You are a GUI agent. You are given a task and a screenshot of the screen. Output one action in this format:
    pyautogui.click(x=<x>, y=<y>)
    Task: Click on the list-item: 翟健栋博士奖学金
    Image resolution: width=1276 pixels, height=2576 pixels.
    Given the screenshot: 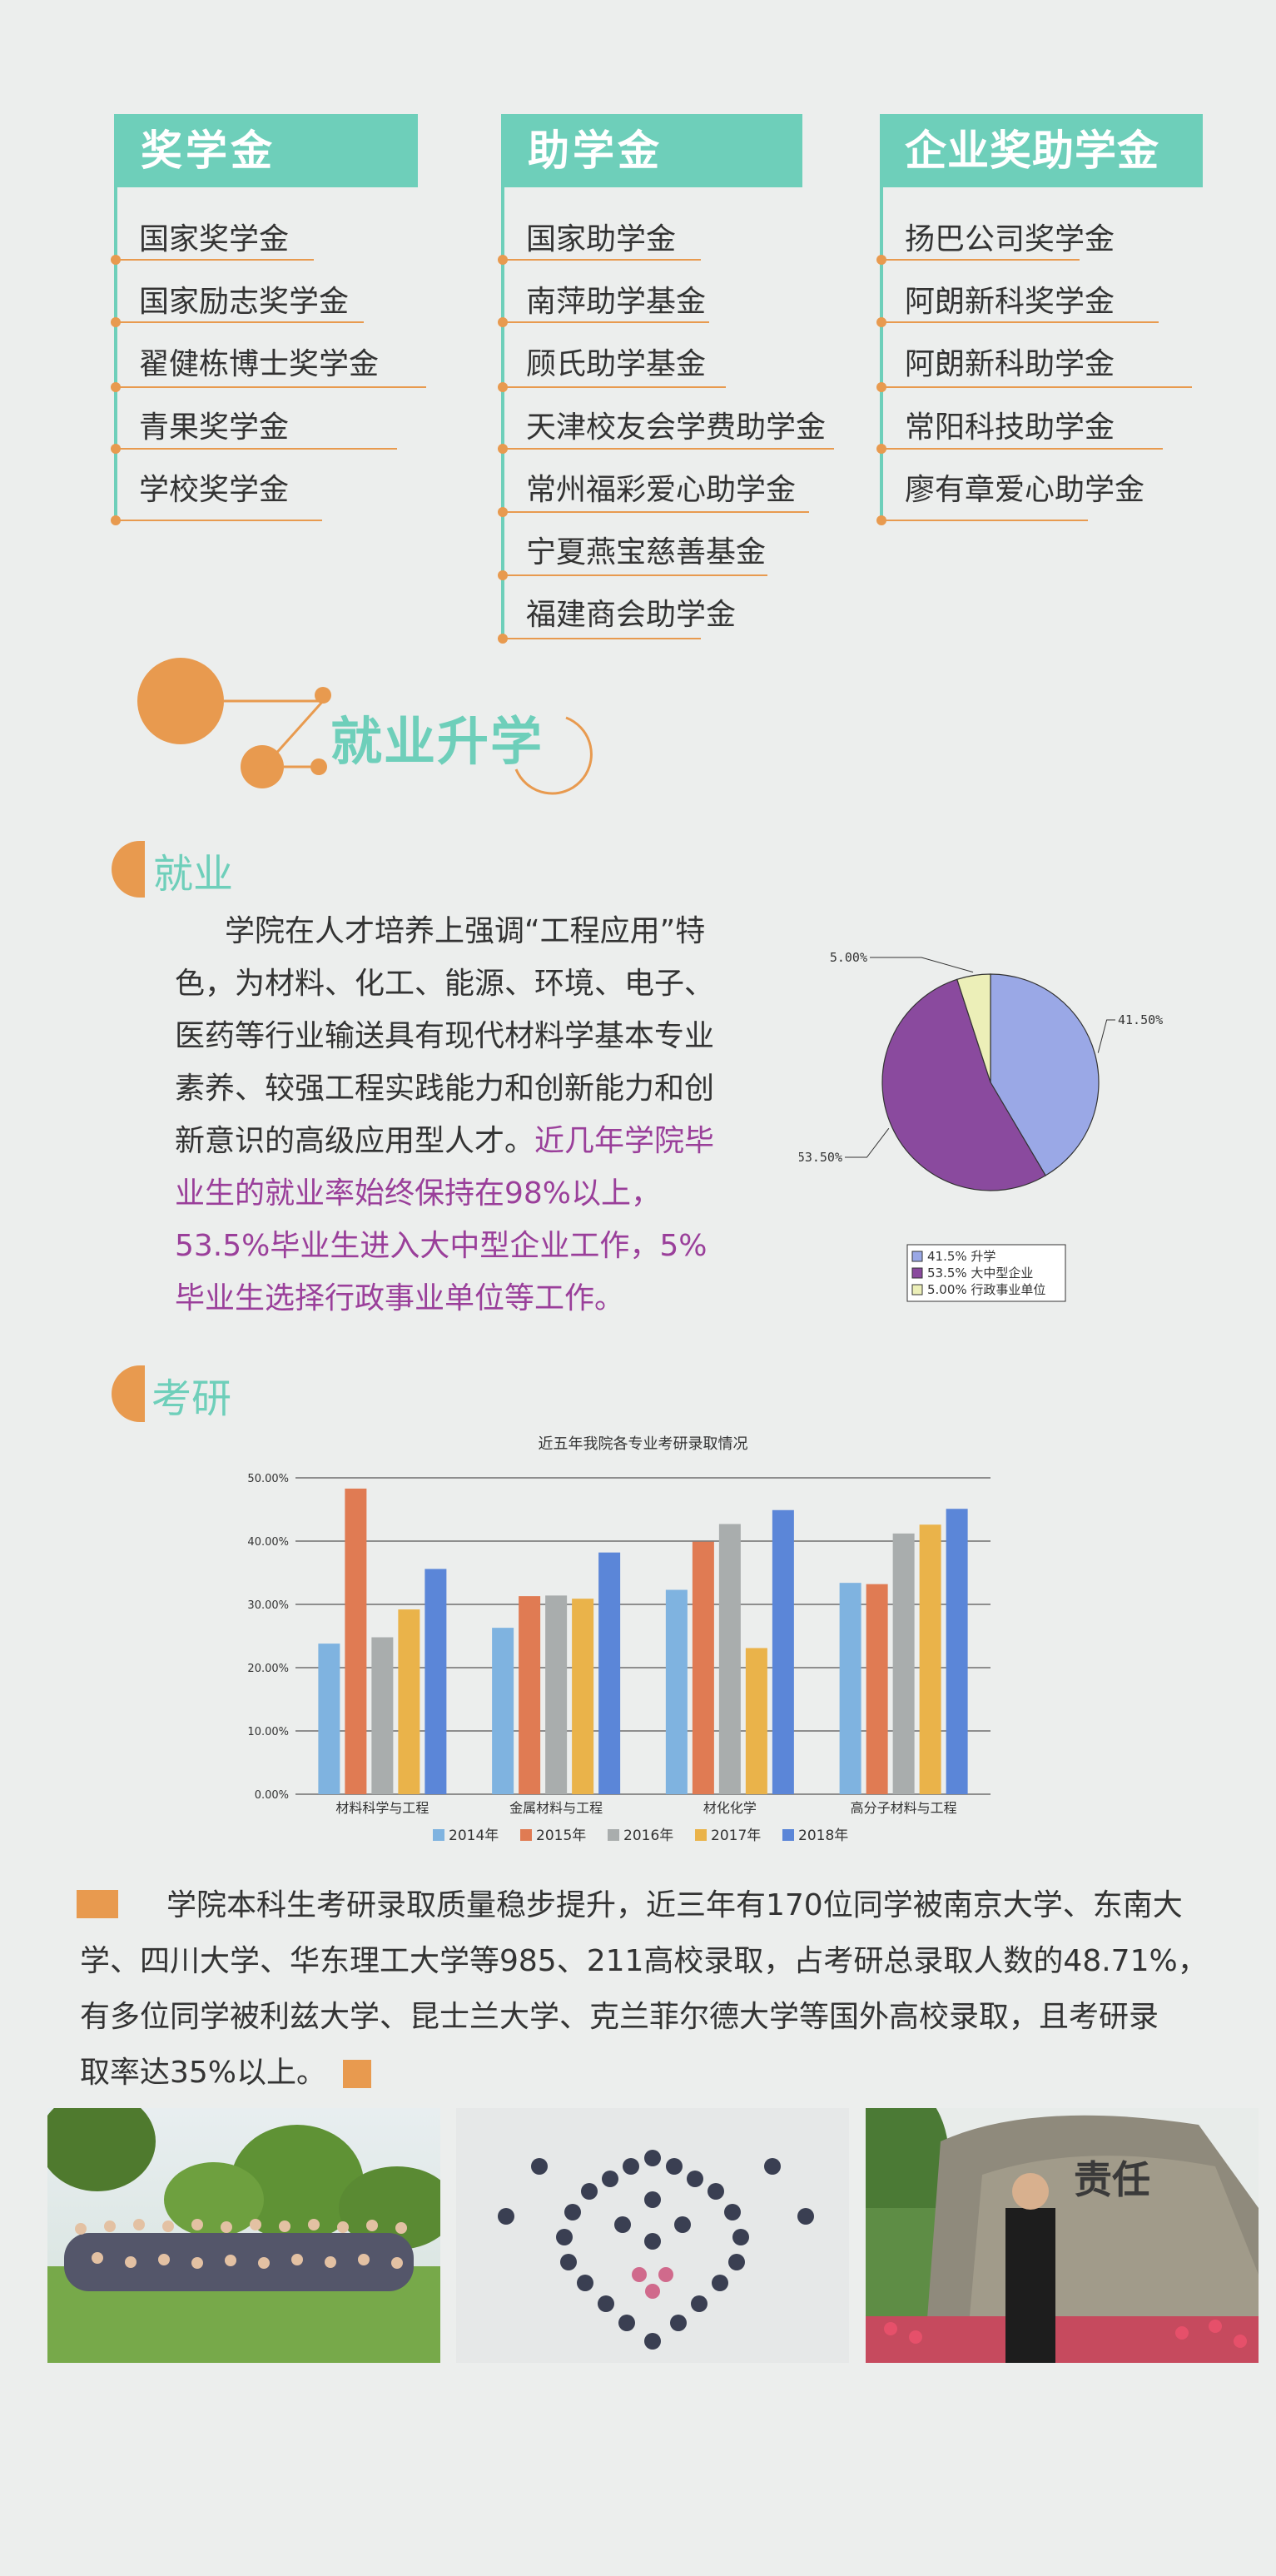 What is the action you would take?
    pyautogui.click(x=259, y=364)
    